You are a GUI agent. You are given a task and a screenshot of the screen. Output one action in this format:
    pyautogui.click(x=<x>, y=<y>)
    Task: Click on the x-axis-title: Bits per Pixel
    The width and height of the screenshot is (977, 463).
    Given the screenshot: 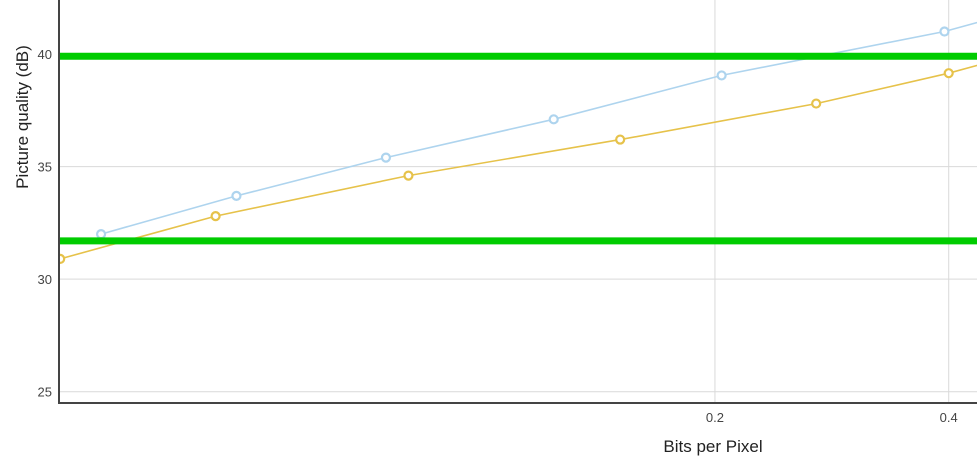 What is the action you would take?
    pyautogui.click(x=712, y=446)
    